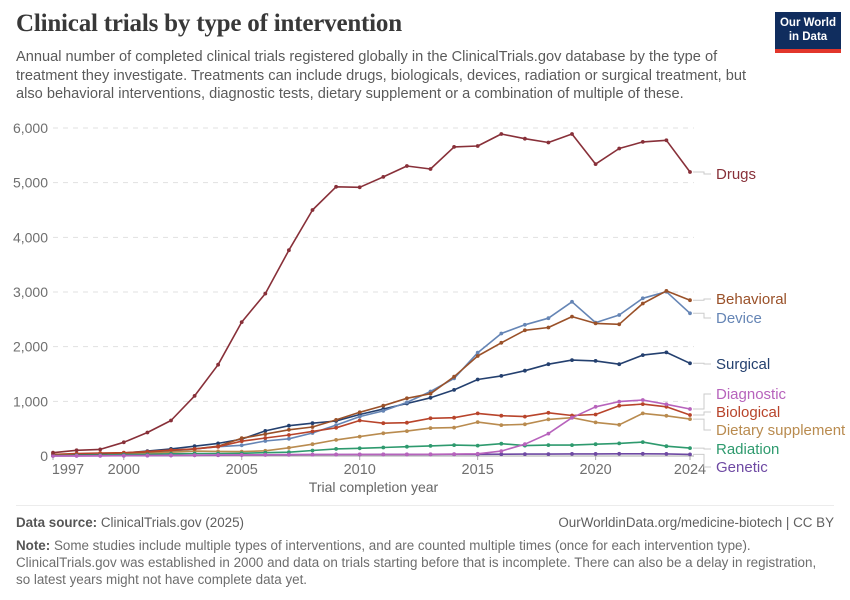  What do you see at coordinates (242, 470) in the screenshot?
I see `x-tick-label: 2005` at bounding box center [242, 470].